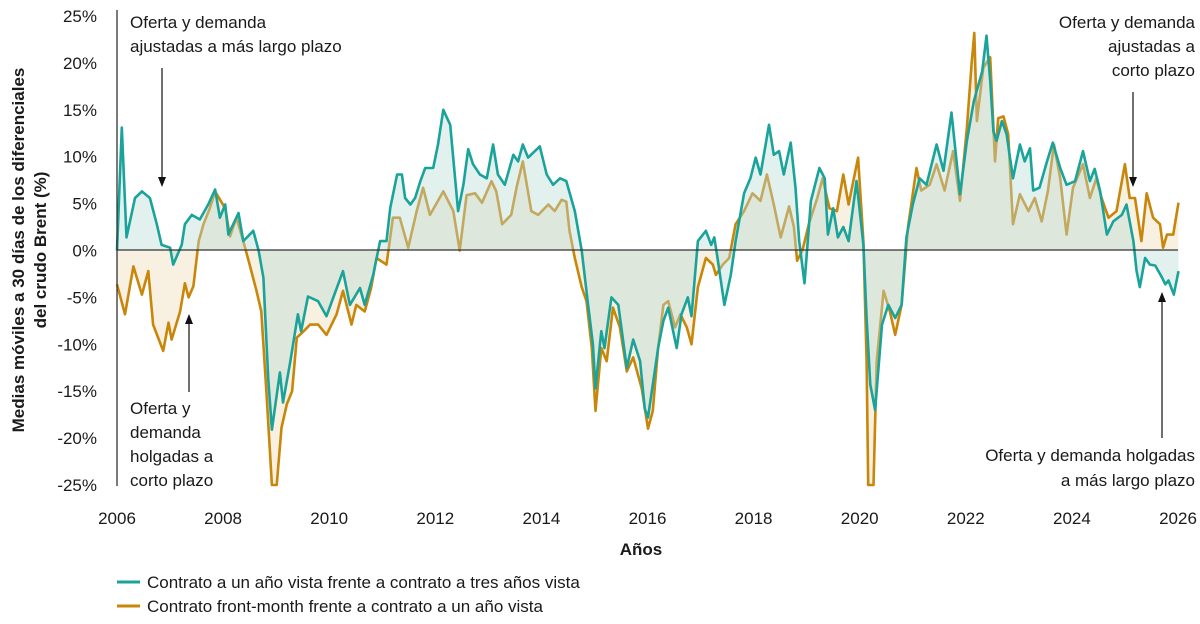 This screenshot has height=624, width=1200. What do you see at coordinates (172, 456) in the screenshot?
I see `annotation-text: holgadas a` at bounding box center [172, 456].